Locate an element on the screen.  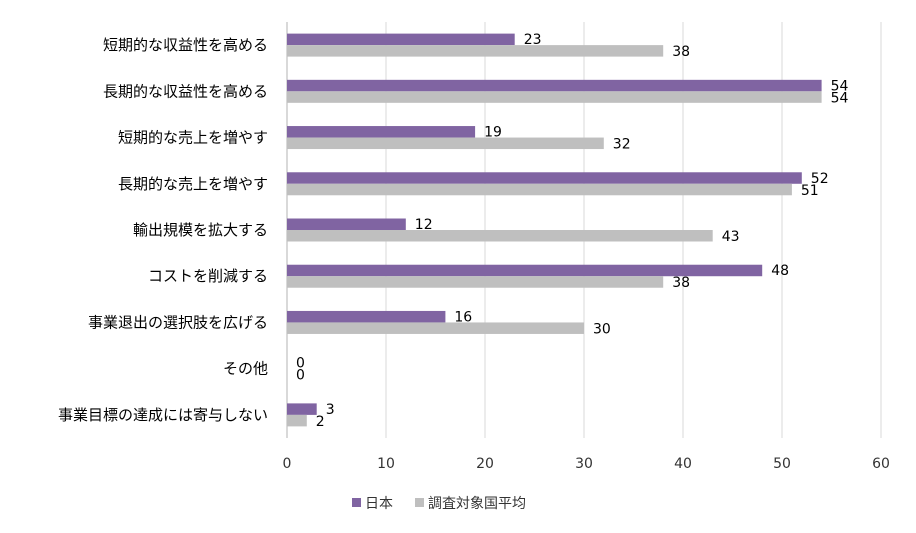
x-tick-label: 0 is located at coordinates (287, 464).